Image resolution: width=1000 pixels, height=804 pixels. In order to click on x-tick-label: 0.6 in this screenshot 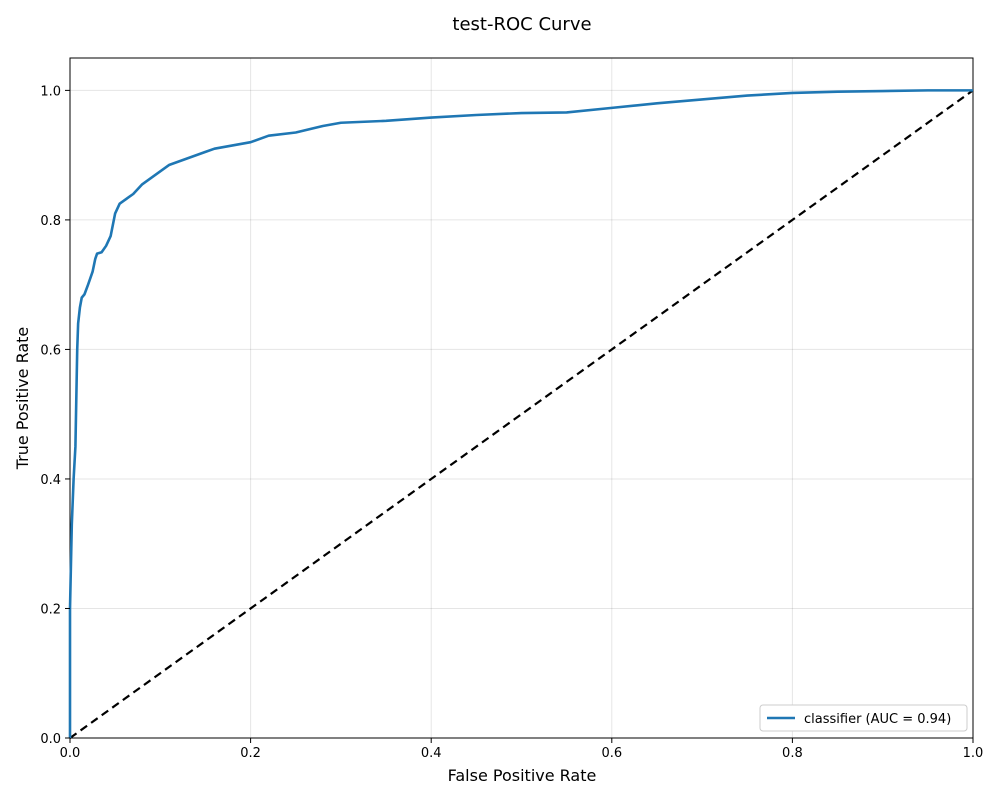, I will do `click(611, 753)`.